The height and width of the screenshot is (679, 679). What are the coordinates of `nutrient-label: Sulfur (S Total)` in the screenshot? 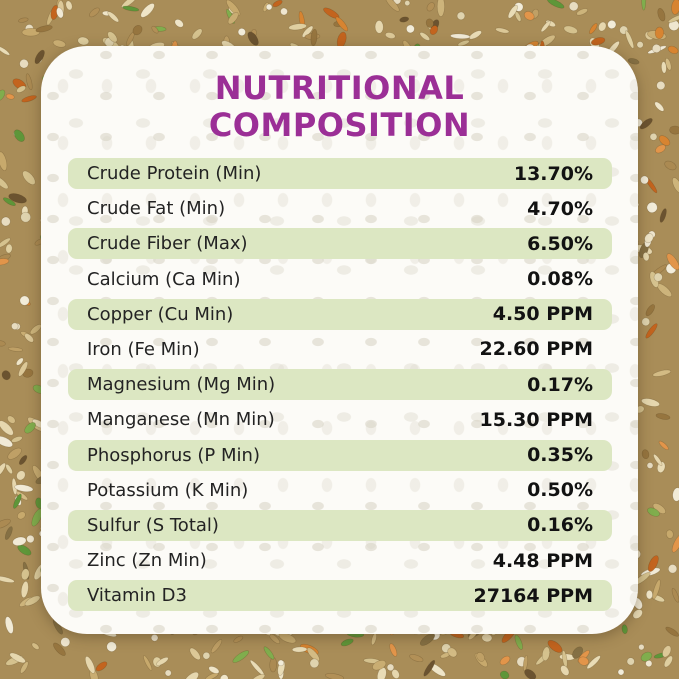 It's located at (153, 525).